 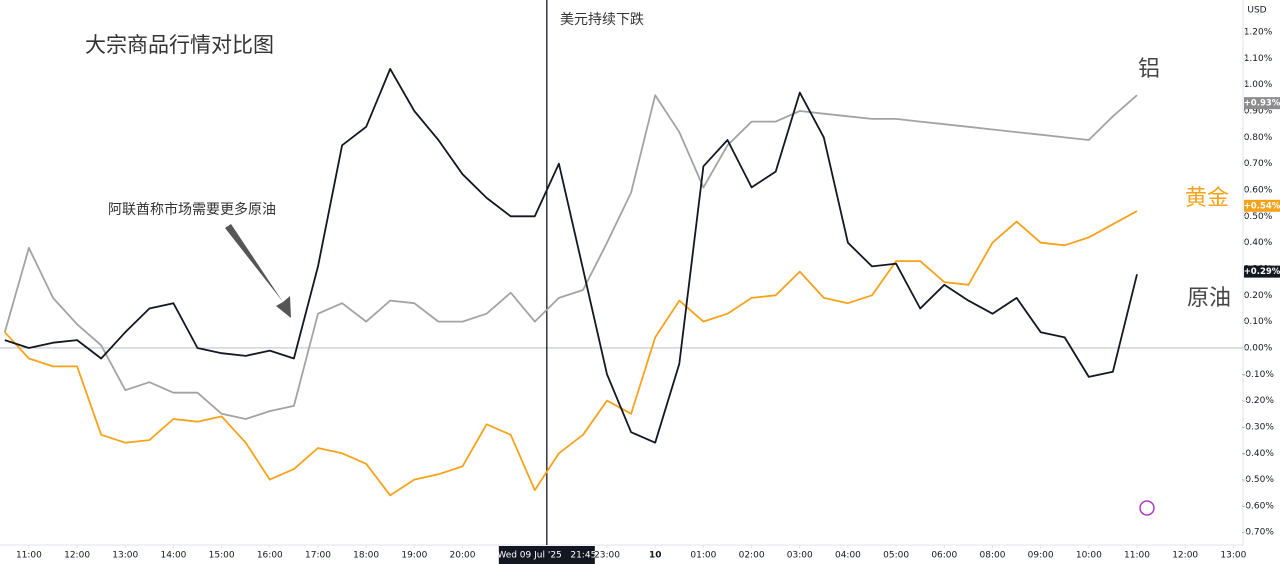 I want to click on price-tag: +0.54%, so click(x=1262, y=206).